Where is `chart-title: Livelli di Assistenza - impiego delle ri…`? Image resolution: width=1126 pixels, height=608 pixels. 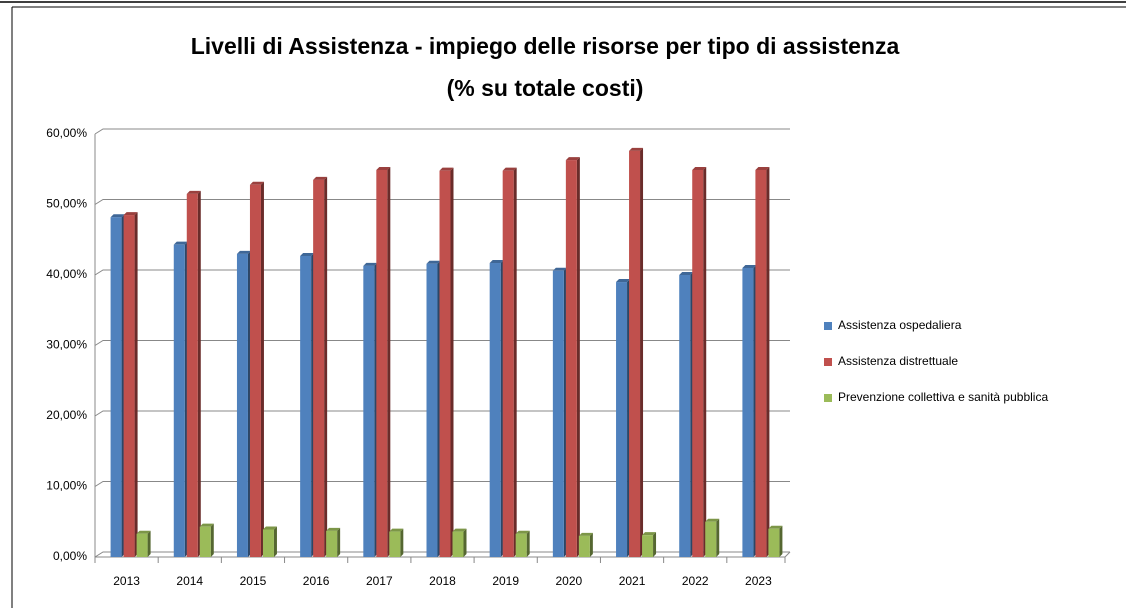
chart-title: Livelli di Assistenza - impiego delle ri… is located at coordinates (545, 46).